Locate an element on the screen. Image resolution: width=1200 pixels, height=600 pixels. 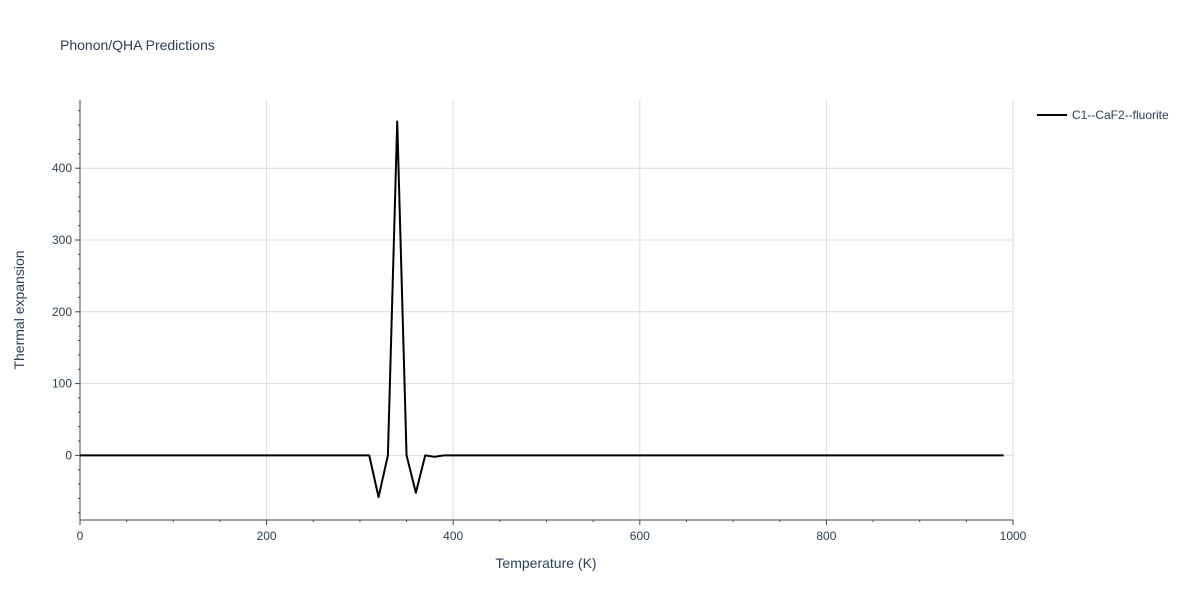
chart-title: Phonon/QHA Predictions is located at coordinates (137, 45).